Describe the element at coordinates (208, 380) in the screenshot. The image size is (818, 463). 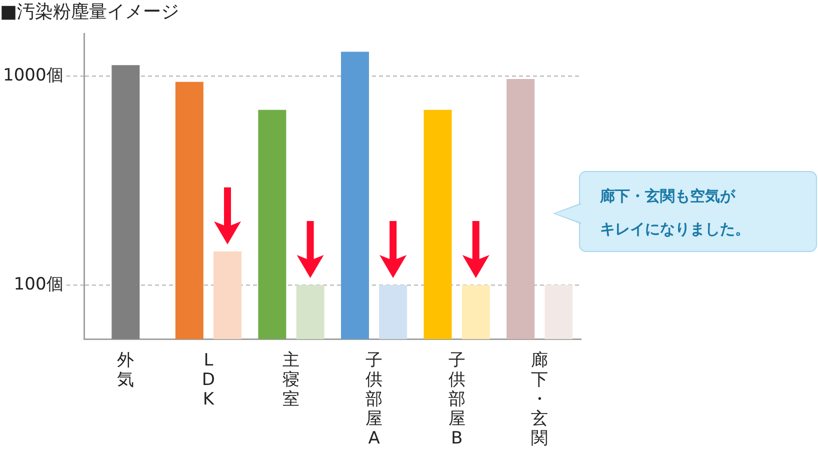
I see `x-tick-label: LDK` at that location.